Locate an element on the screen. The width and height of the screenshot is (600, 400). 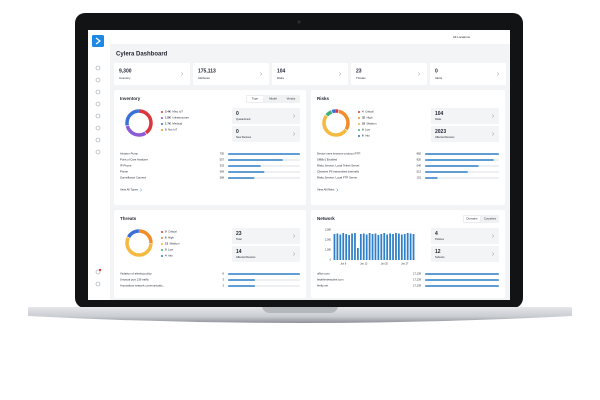
list-name: Printer is located at coordinates (124, 172).